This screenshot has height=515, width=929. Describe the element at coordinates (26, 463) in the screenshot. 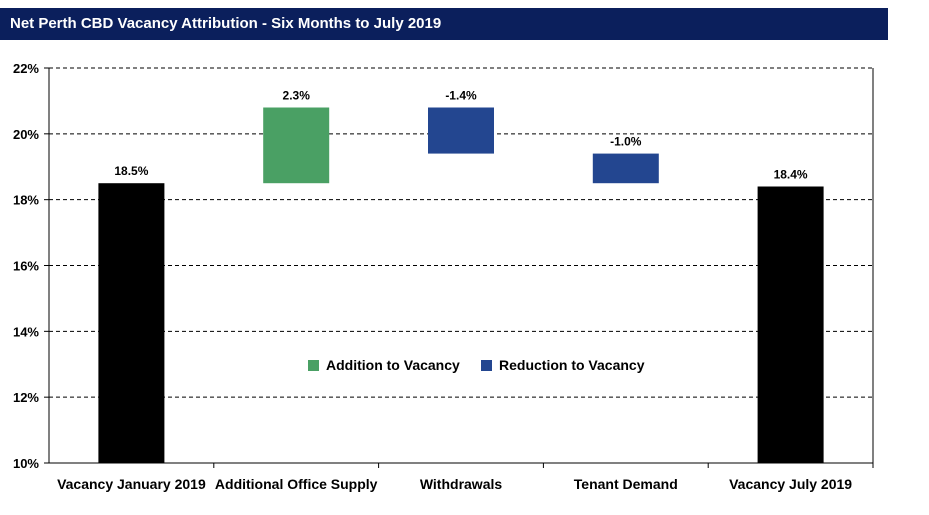

I see `y-tick-label: 10%` at that location.